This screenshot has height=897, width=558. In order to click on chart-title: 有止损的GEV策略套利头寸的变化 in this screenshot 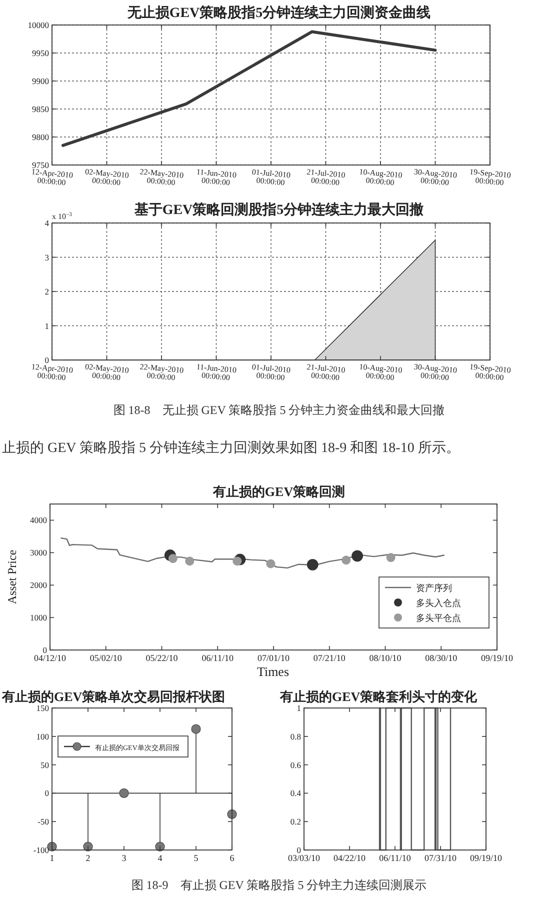, I will do `click(378, 696)`.